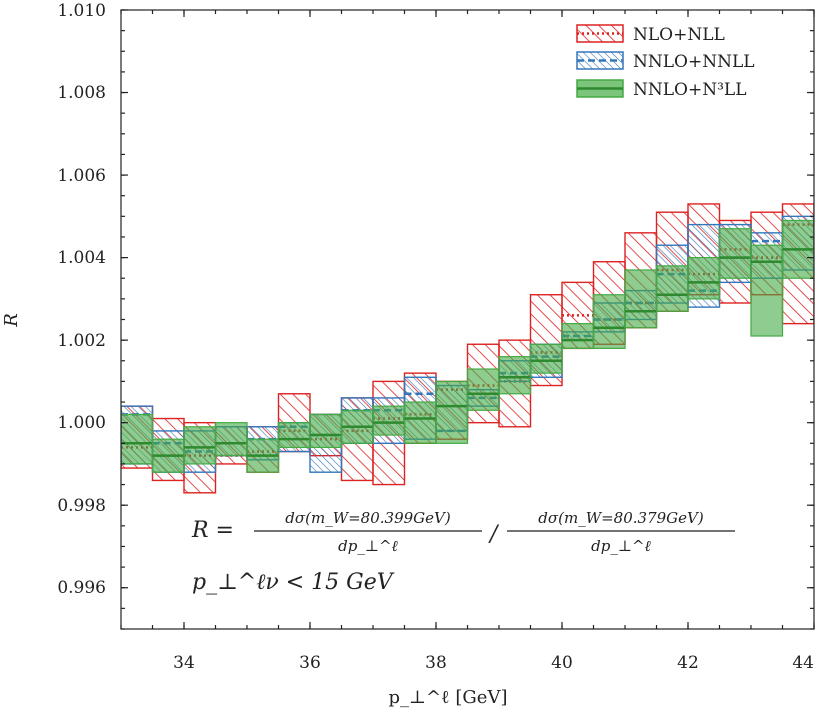 The height and width of the screenshot is (713, 830). I want to click on x-axis-title: p_⊥^ℓ [GeV], so click(448, 697).